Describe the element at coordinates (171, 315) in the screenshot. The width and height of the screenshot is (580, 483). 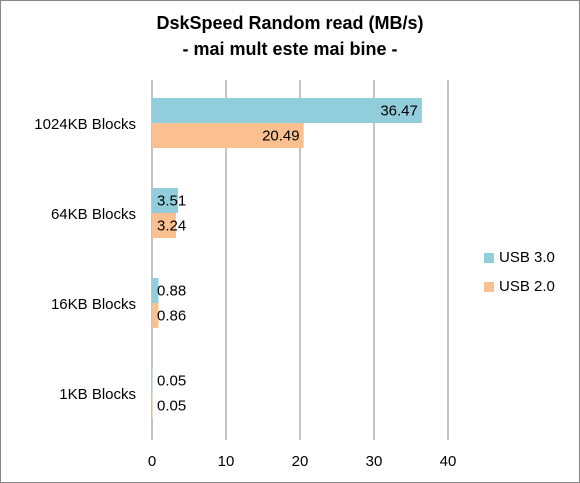
I see `data-label: 0.86` at that location.